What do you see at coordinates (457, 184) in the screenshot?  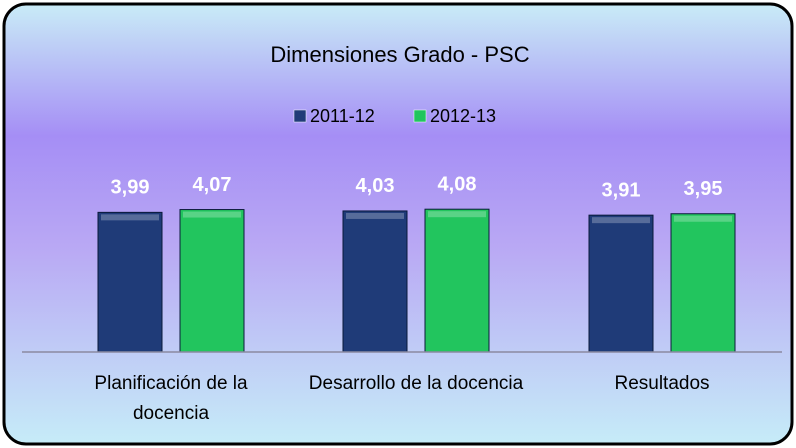 I see `data-label: 4,08` at bounding box center [457, 184].